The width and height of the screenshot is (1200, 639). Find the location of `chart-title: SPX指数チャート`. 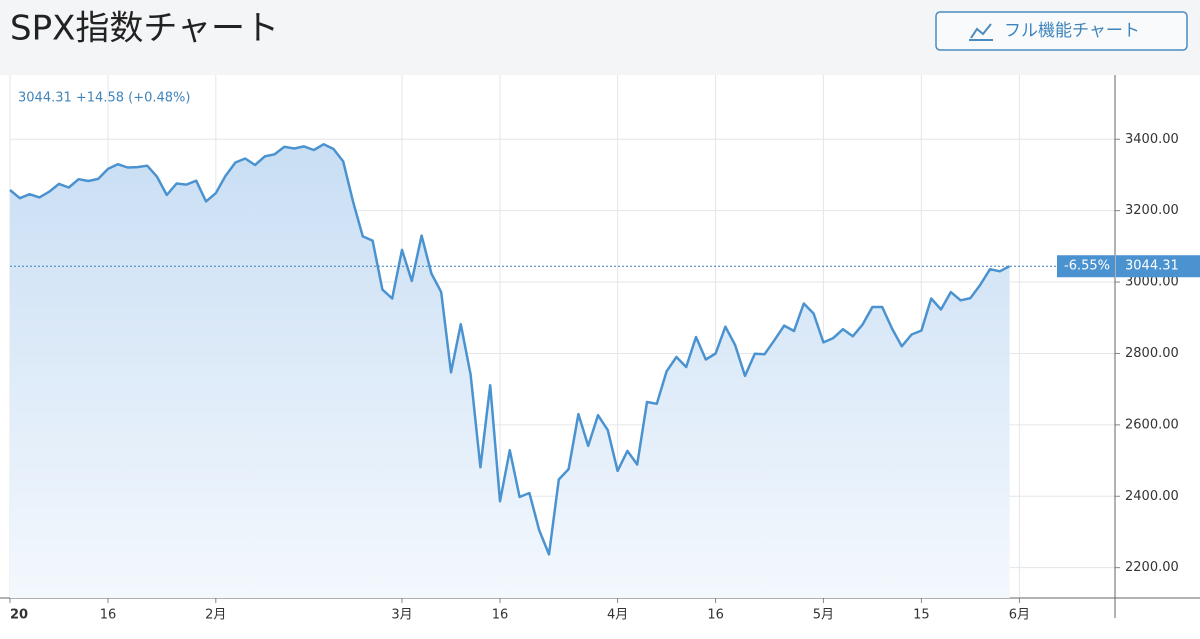

chart-title: SPX指数チャート is located at coordinates (144, 29).